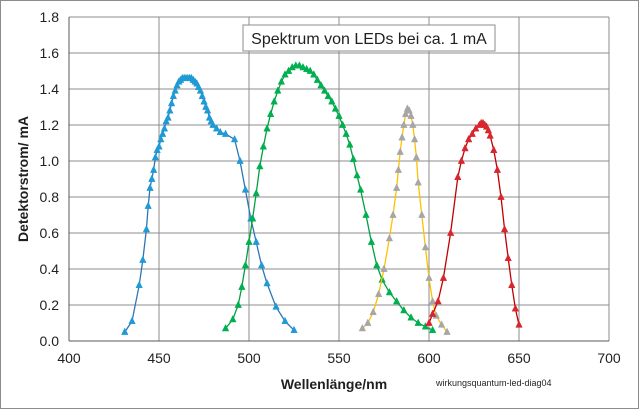 This screenshot has width=639, height=413. What do you see at coordinates (50, 89) in the screenshot?
I see `y-tick-label-7: 1.4` at bounding box center [50, 89].